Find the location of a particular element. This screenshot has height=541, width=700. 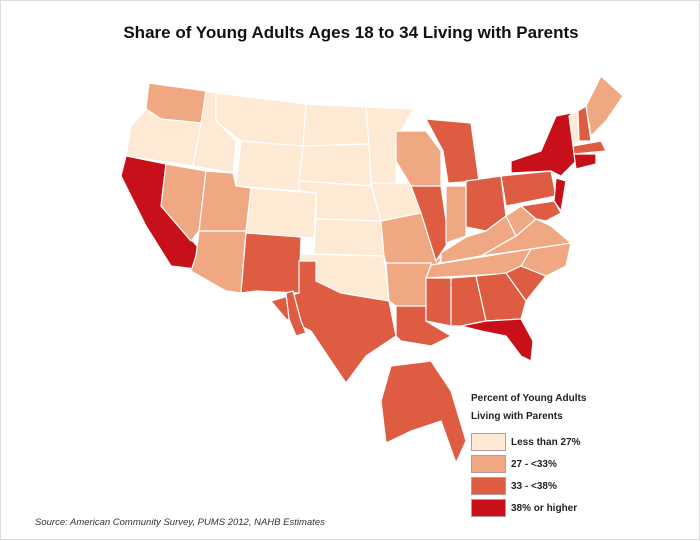

state-nj is located at coordinates (560, 195).